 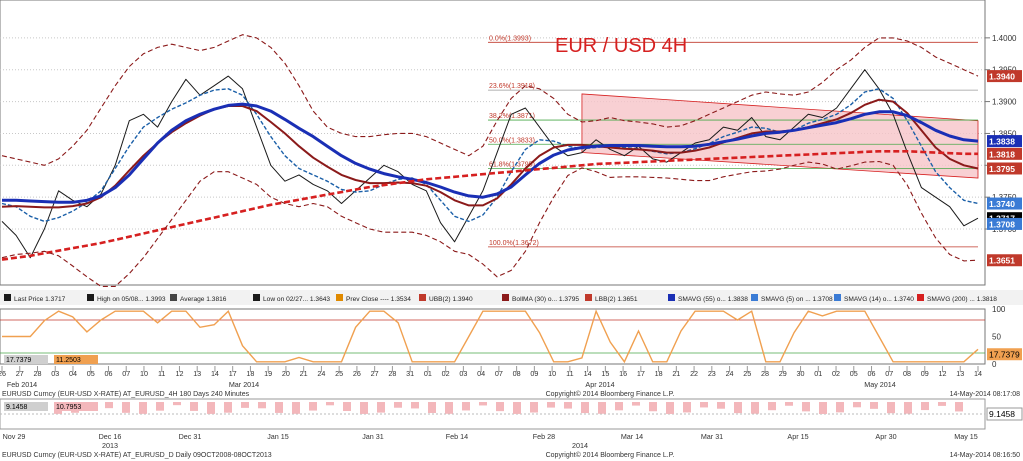 I want to click on date-label: 25, so click(x=339, y=373).